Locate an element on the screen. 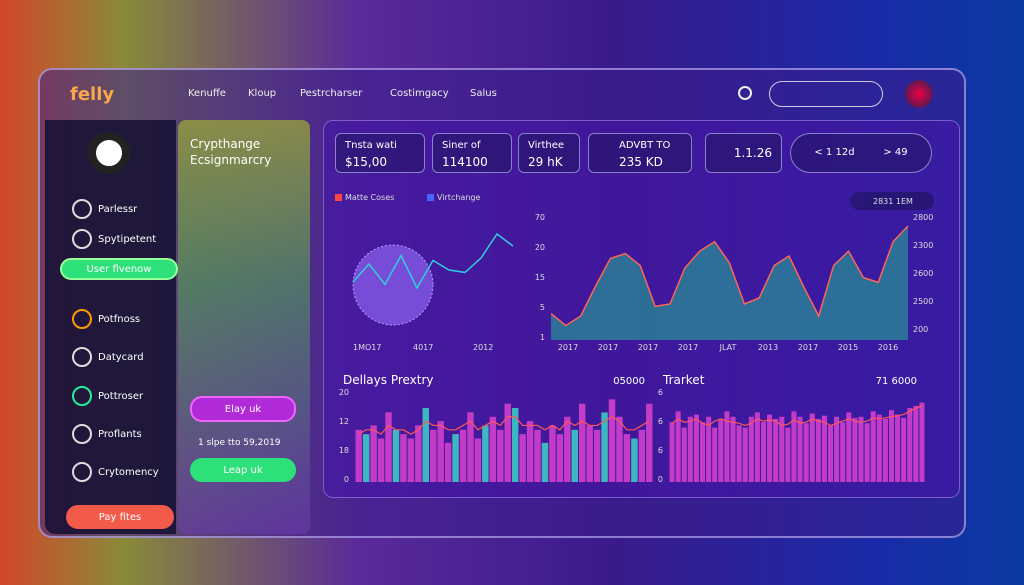  promo-note: 1 slpe tto 59,2019 is located at coordinates (239, 443).